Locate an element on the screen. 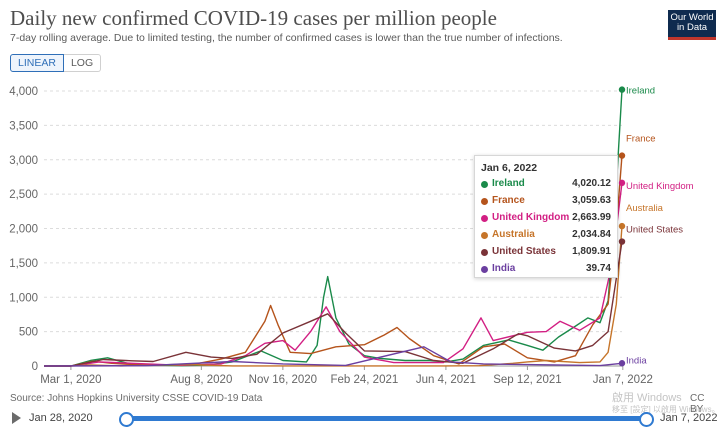 The width and height of the screenshot is (720, 435). timeline-start-label: Jan 28, 2020 is located at coordinates (61, 418).